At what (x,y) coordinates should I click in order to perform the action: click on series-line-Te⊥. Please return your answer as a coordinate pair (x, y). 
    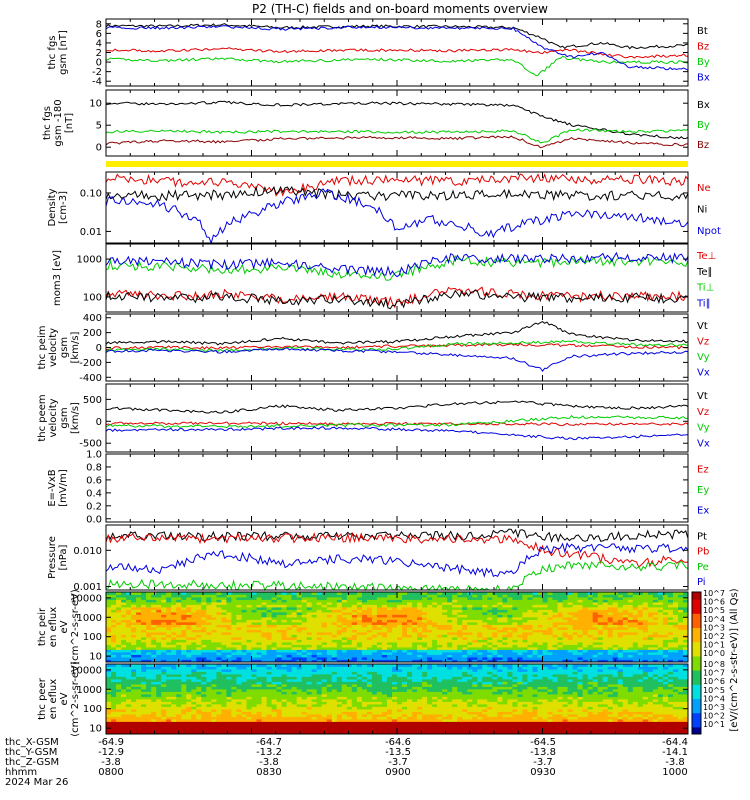
    Looking at the image, I should click on (397, 297).